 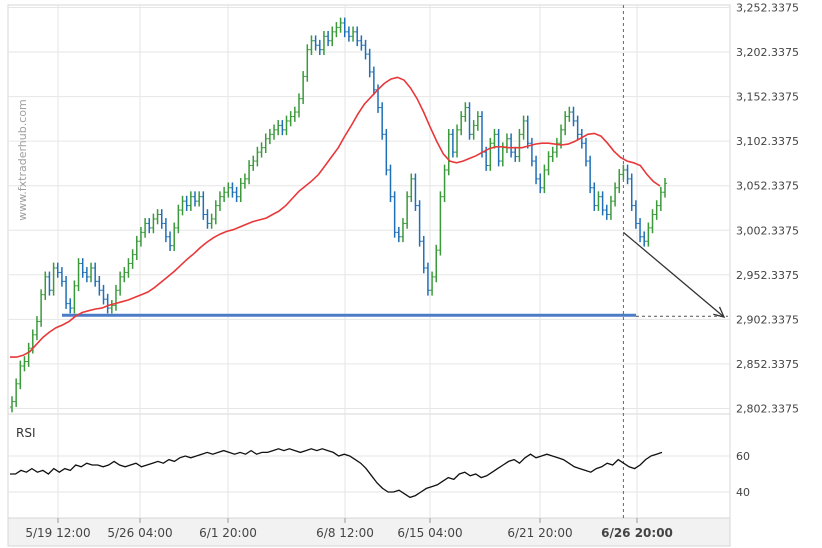 What do you see at coordinates (637, 533) in the screenshot?
I see `x-tick-label: 6/26 20:00` at bounding box center [637, 533].